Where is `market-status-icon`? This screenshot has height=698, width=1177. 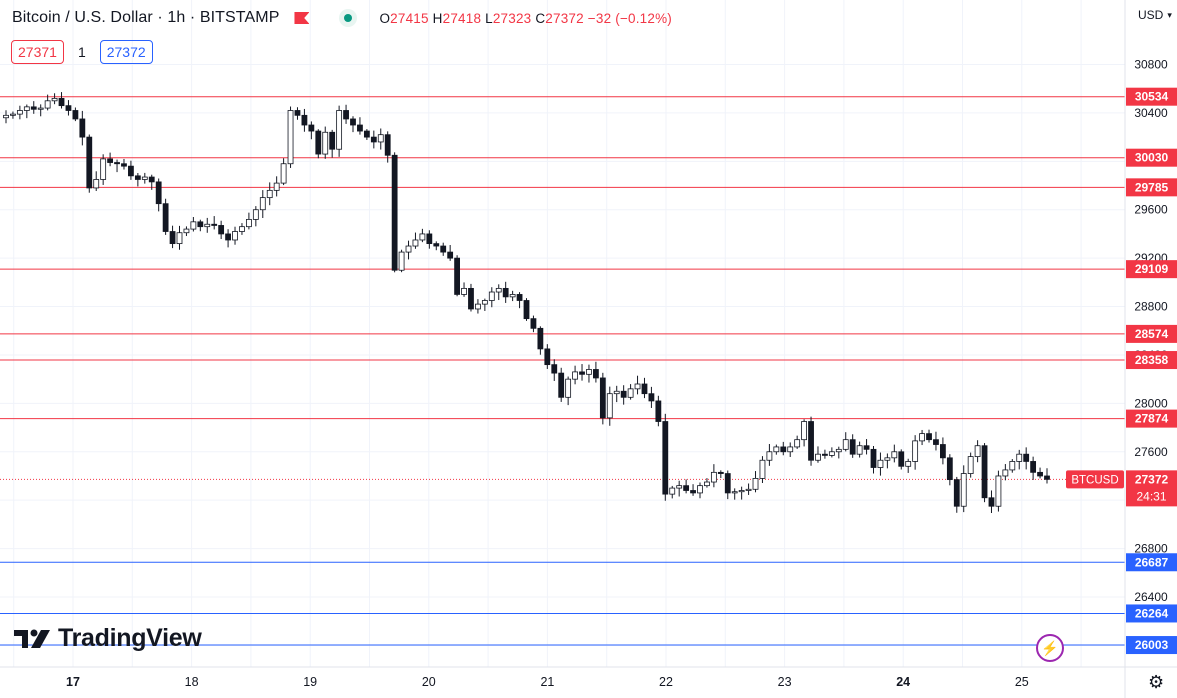
market-status-icon is located at coordinates (348, 18).